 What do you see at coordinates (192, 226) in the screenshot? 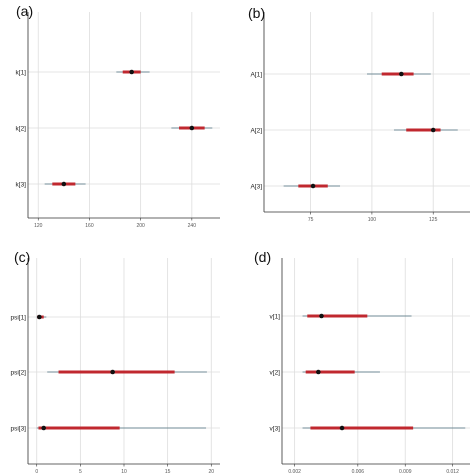
I see `x-tick-label: 240` at bounding box center [192, 226].